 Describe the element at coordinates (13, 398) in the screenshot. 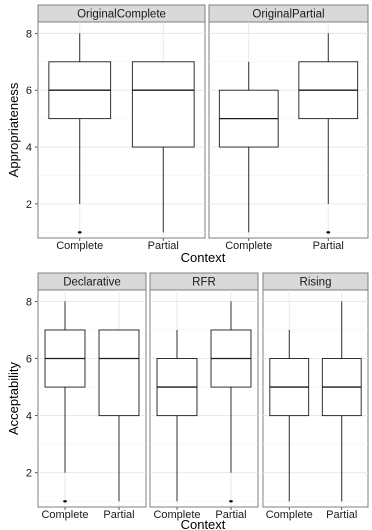

I see `y-axis-title: Acceptability` at that location.